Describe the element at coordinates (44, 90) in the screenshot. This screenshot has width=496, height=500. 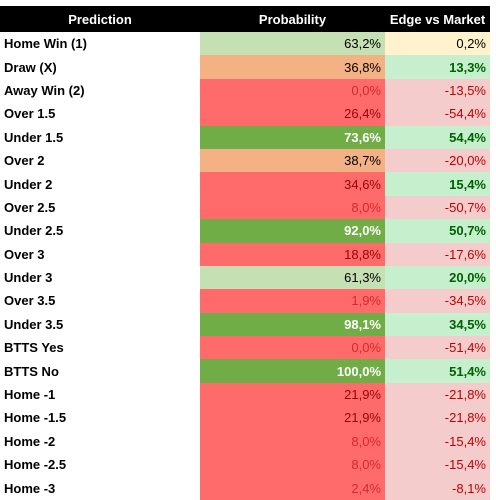
I see `prediction-cell: Away Win (2)` at that location.